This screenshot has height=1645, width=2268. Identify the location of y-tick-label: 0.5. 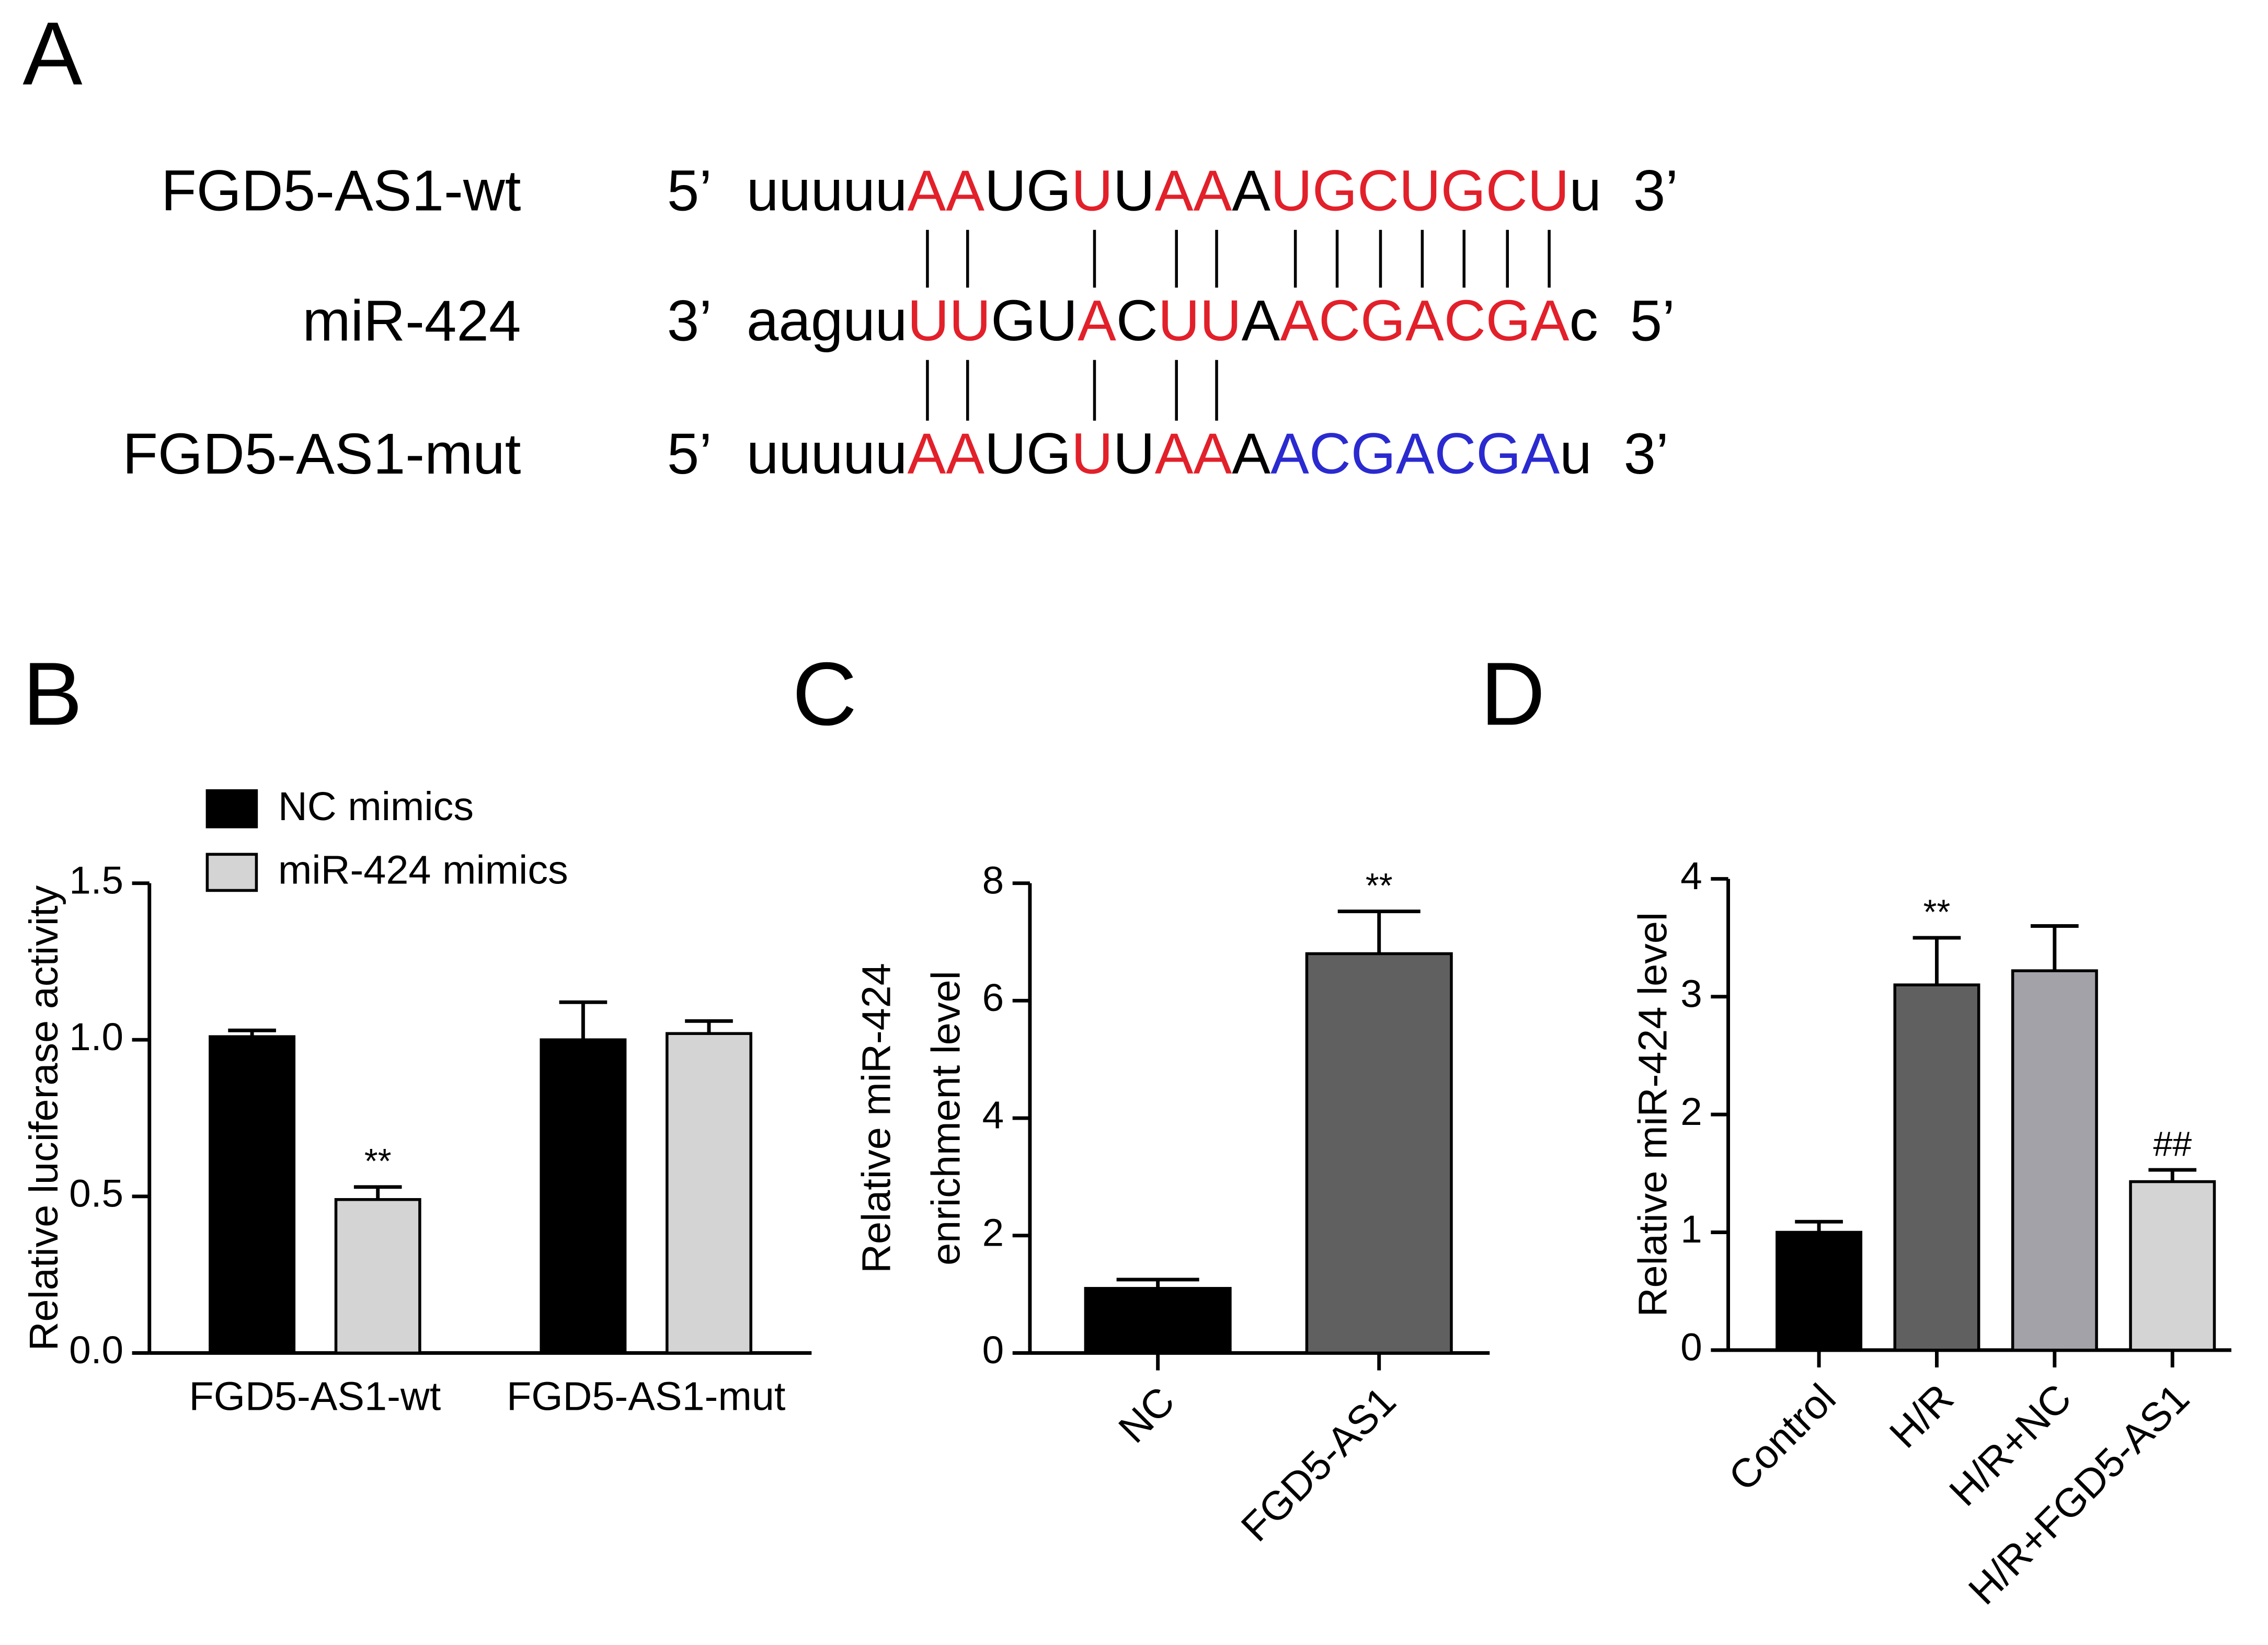
(96, 1193).